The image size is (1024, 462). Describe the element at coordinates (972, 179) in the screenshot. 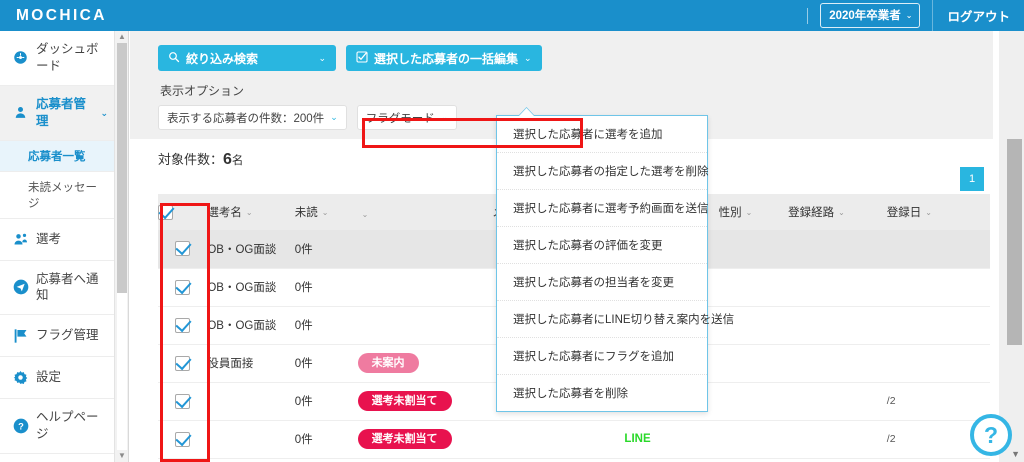

I see `pagination-page-1: 1` at that location.